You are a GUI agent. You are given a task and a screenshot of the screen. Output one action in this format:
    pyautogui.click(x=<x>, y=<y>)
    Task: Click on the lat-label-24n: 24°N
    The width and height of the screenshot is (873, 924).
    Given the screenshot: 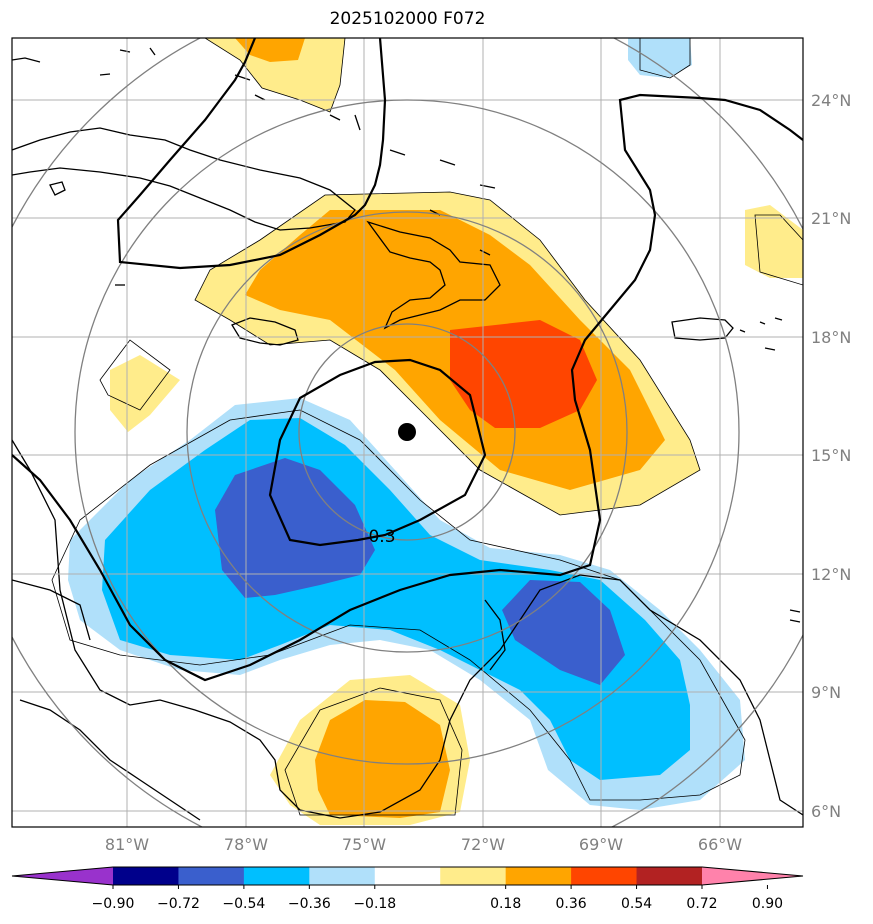 What is the action you would take?
    pyautogui.click(x=831, y=100)
    